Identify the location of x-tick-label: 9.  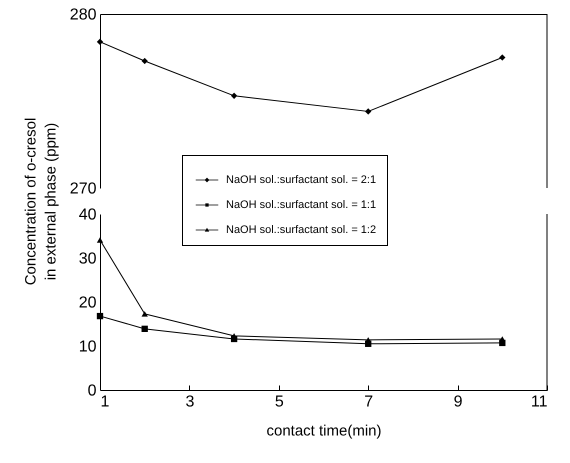
(458, 402).